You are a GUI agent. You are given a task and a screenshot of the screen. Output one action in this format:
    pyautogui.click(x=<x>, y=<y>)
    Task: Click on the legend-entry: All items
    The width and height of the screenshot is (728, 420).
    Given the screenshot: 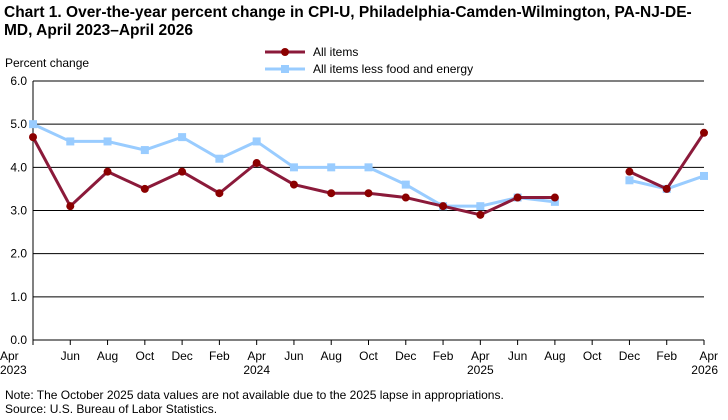 What is the action you would take?
    pyautogui.click(x=311, y=52)
    